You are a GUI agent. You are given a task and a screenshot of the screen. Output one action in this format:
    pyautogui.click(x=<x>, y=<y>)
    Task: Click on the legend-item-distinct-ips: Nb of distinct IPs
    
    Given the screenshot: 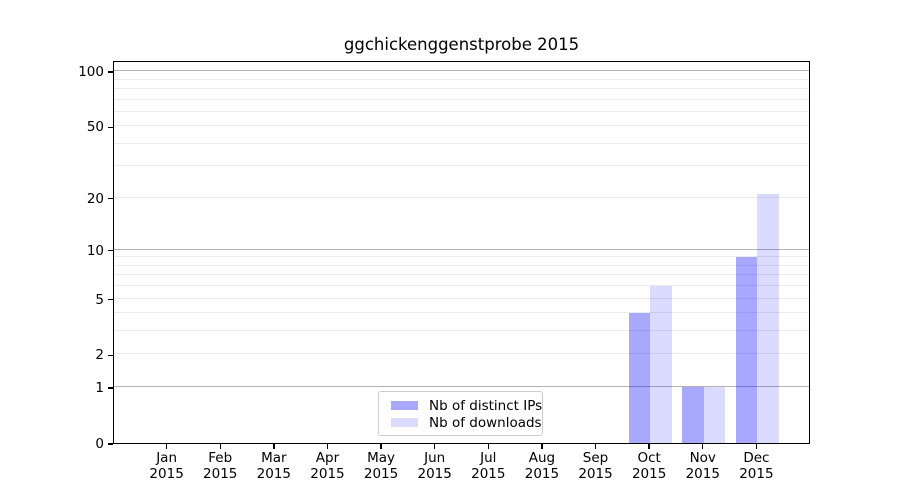 What is the action you would take?
    pyautogui.click(x=466, y=405)
    